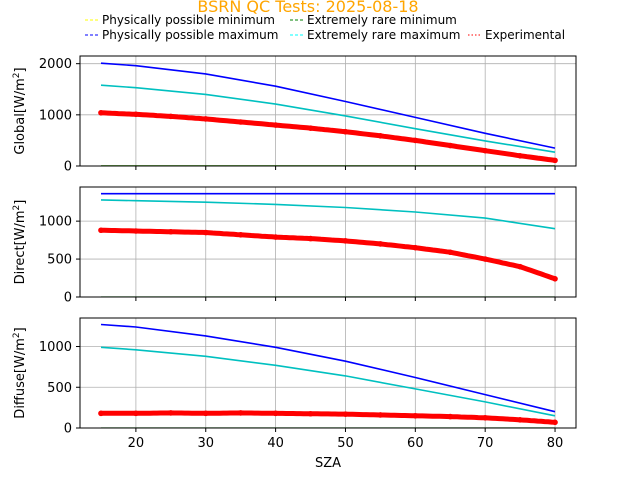  I want to click on y-axis-label: Diffuse[W/m2], so click(20, 372).